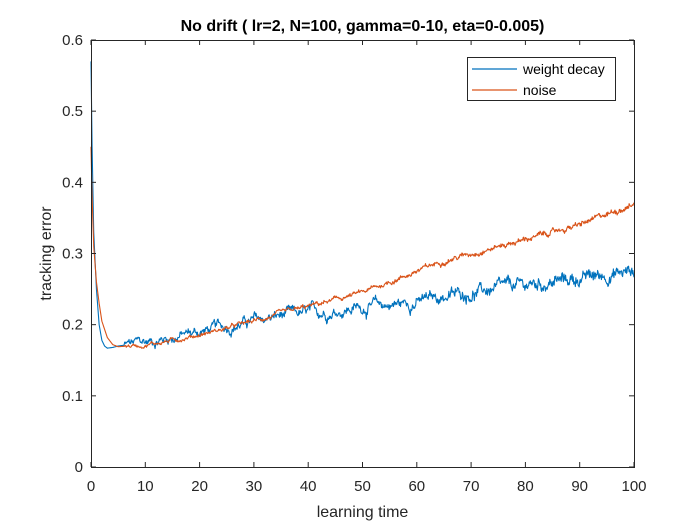 Image resolution: width=700 pixels, height=525 pixels. What do you see at coordinates (72, 254) in the screenshot?
I see `y-tick-label: 0.3` at bounding box center [72, 254].